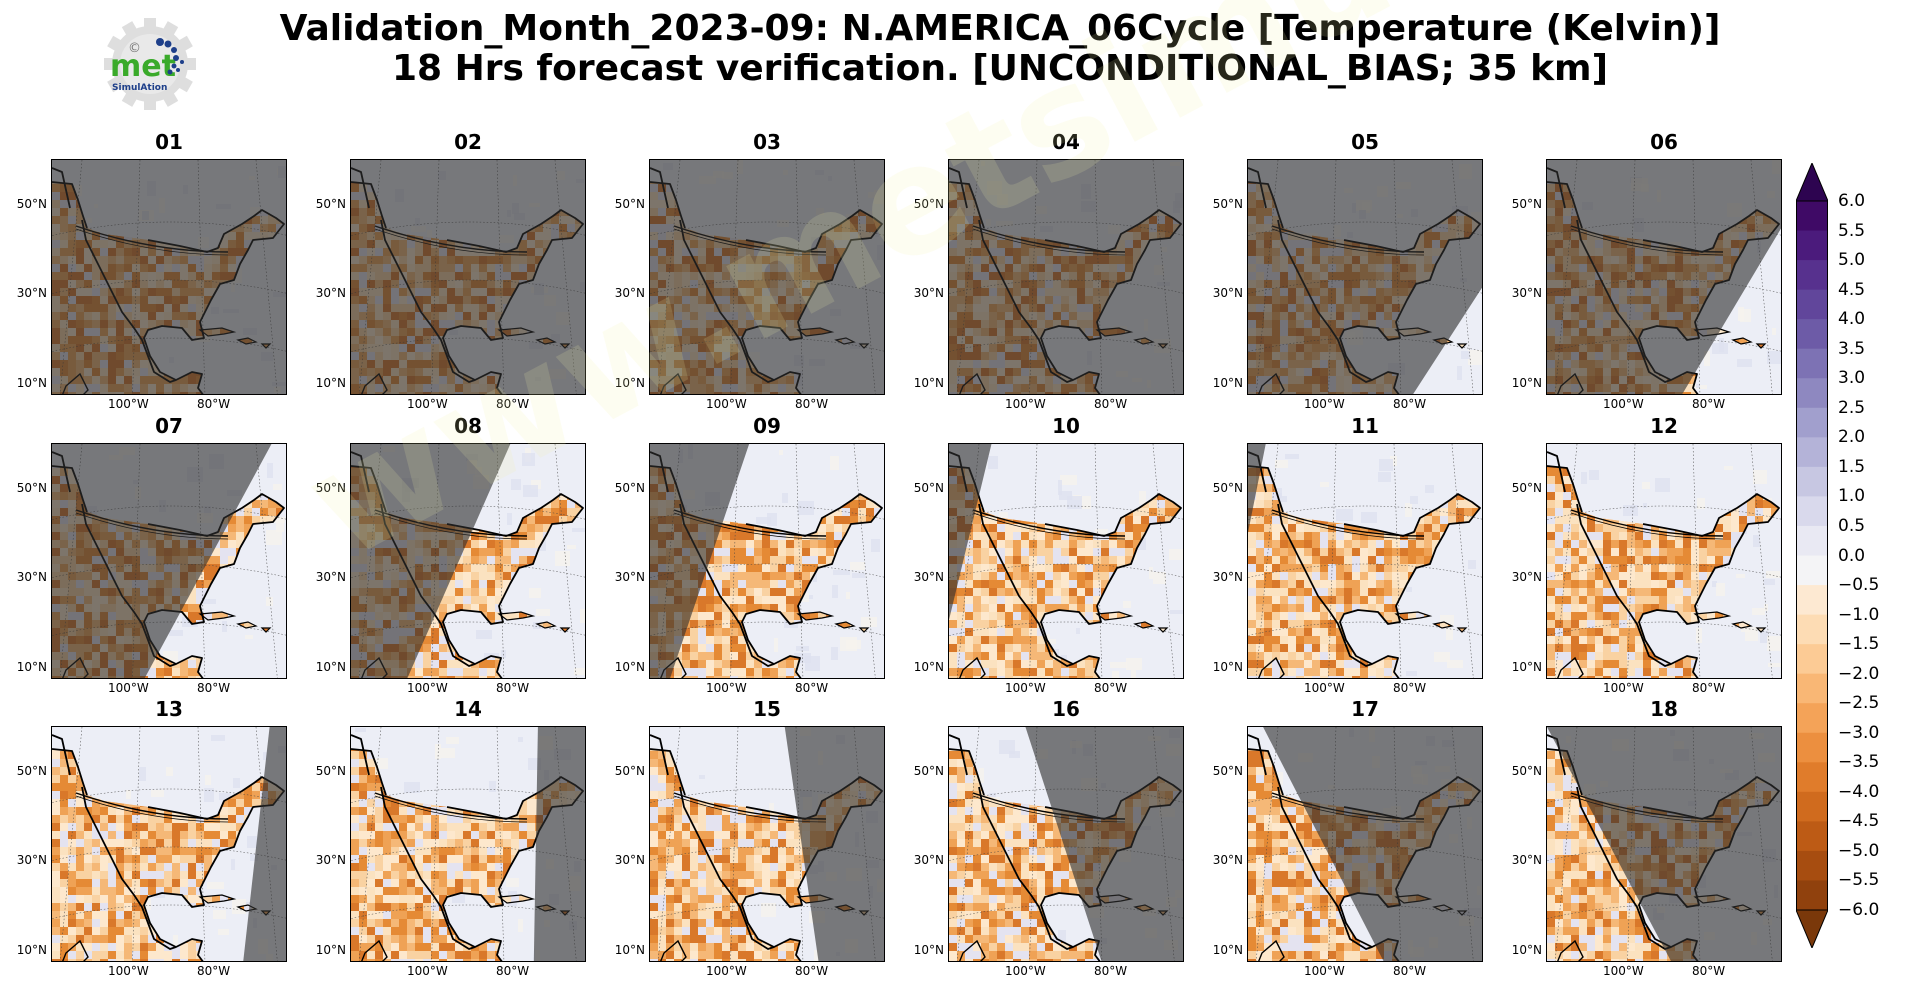 This screenshot has width=1911, height=988. Describe the element at coordinates (1852, 437) in the screenshot. I see `colorbar-tick-label: 2.0` at that location.